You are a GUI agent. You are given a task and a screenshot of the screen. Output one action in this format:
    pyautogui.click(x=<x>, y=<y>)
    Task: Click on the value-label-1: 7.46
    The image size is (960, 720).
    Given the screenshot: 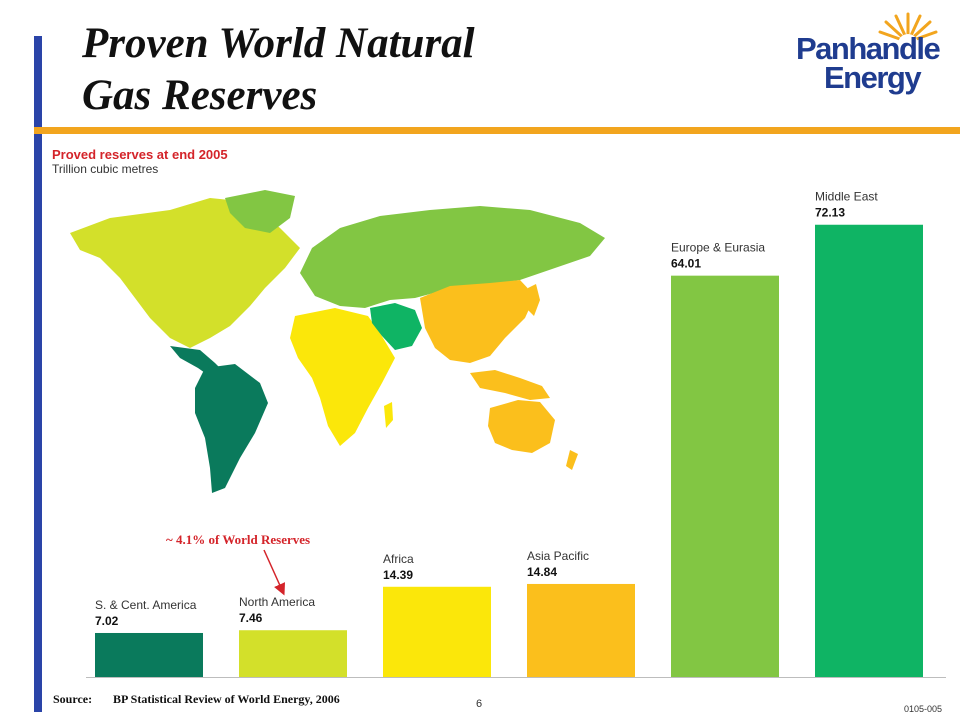 What is the action you would take?
    pyautogui.click(x=251, y=618)
    